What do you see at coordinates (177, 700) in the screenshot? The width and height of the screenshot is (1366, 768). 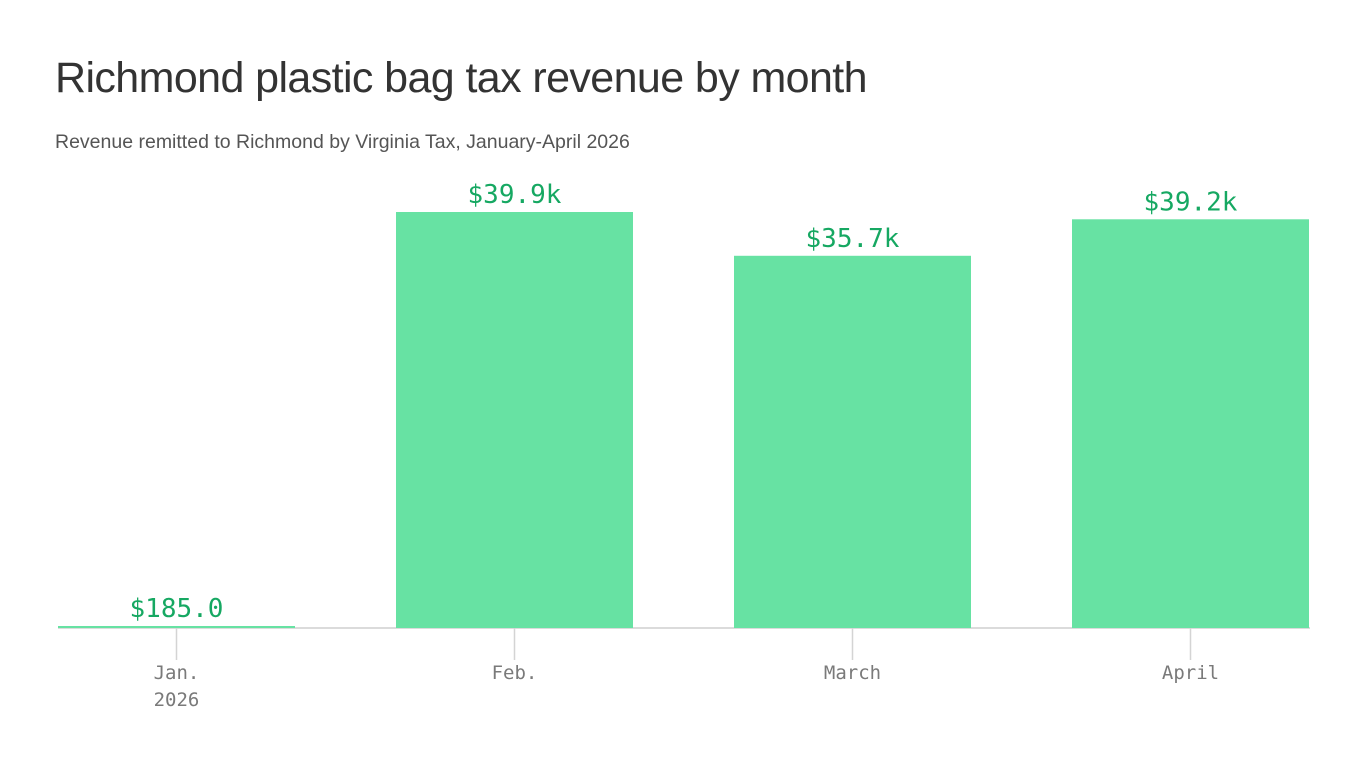 I see `x-tick-label-0-line1: 2026` at bounding box center [177, 700].